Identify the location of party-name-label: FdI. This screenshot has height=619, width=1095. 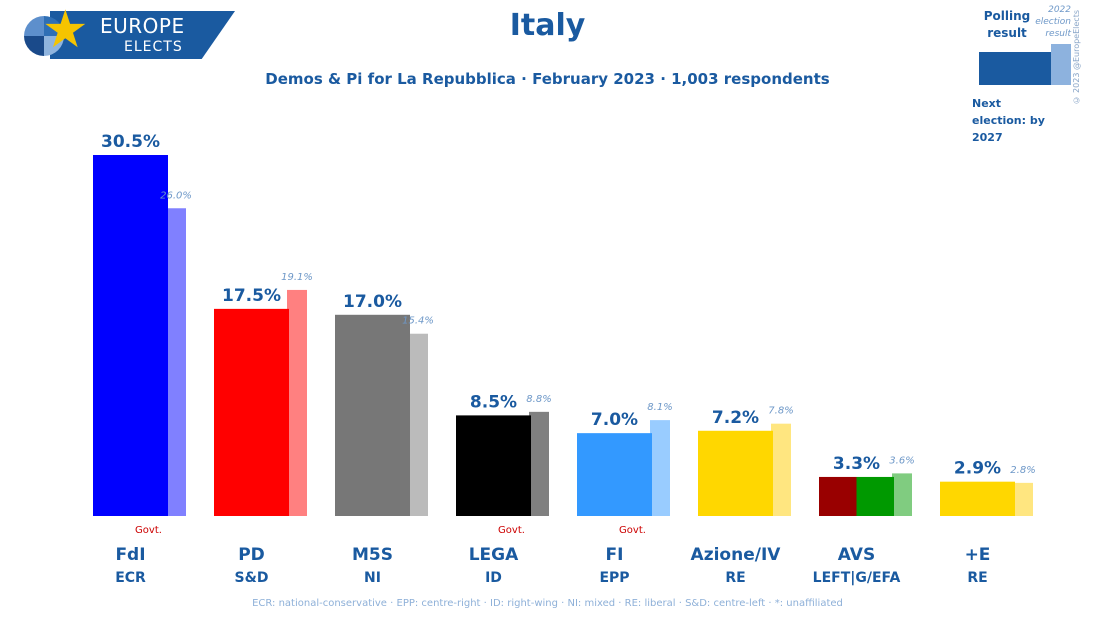
(130, 555).